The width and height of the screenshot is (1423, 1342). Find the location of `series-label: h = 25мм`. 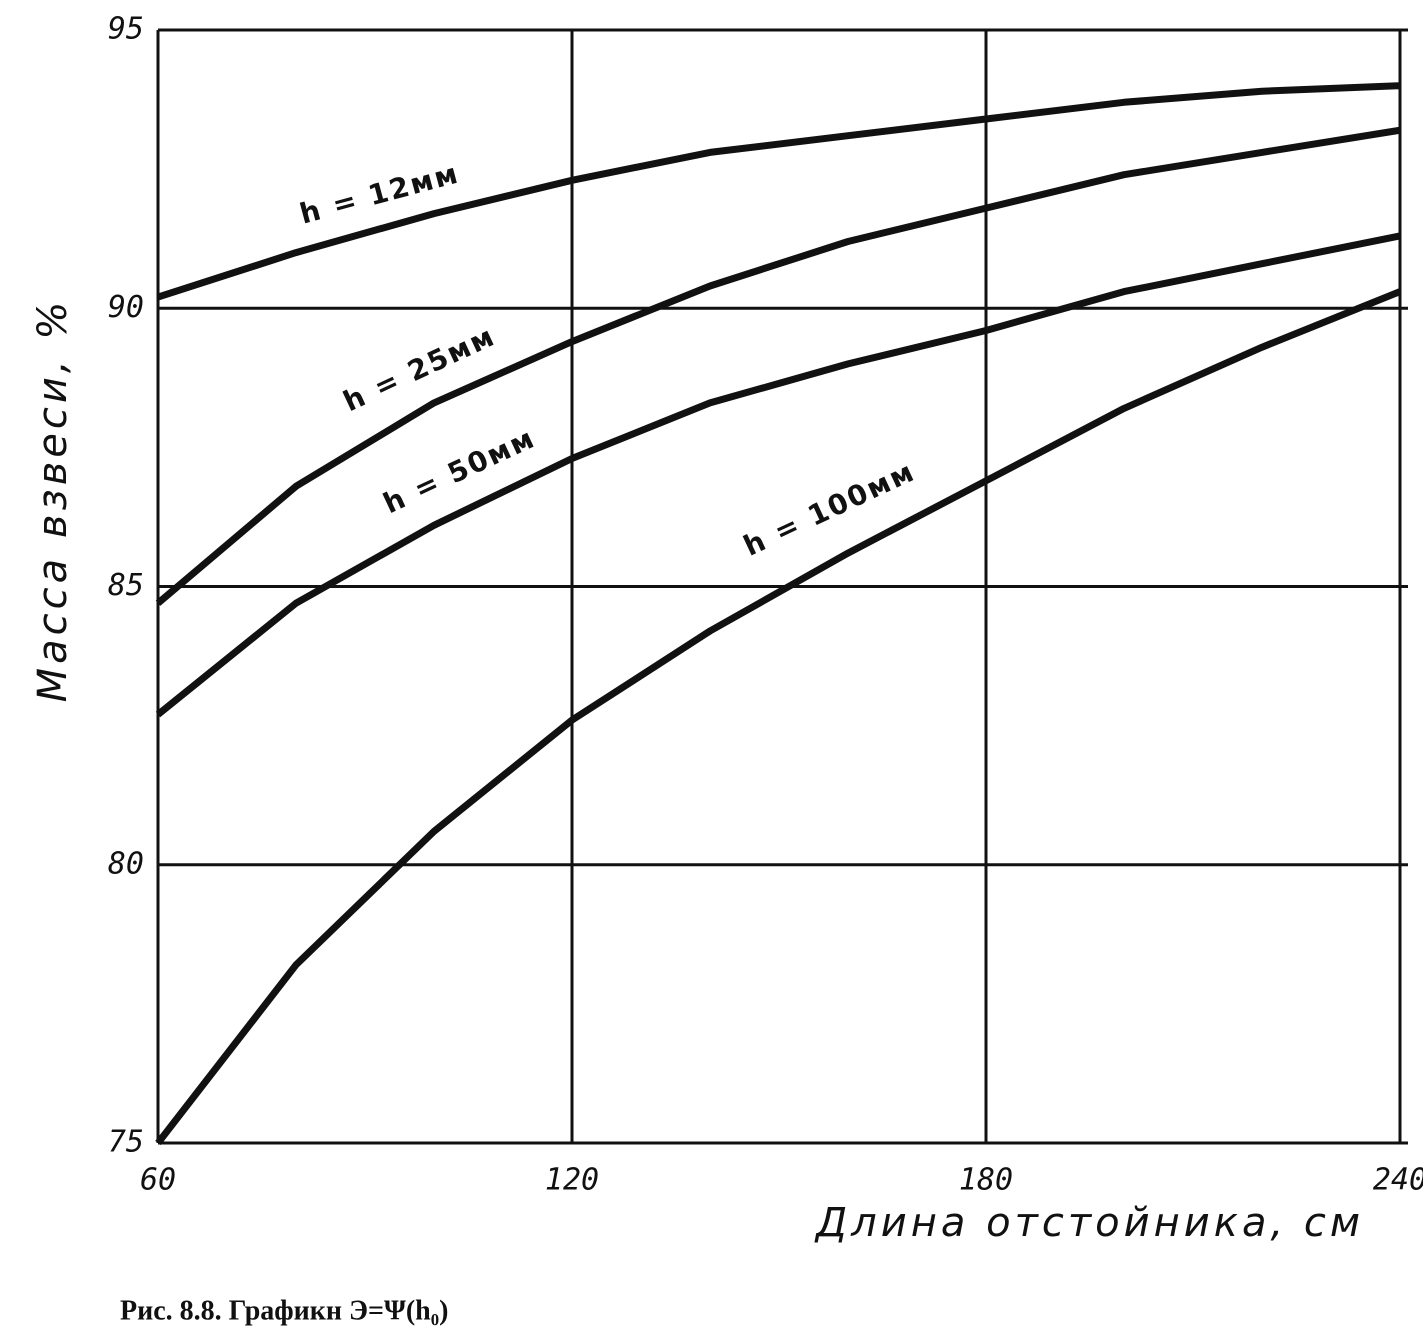

series-label: h = 25мм is located at coordinates (419, 368).